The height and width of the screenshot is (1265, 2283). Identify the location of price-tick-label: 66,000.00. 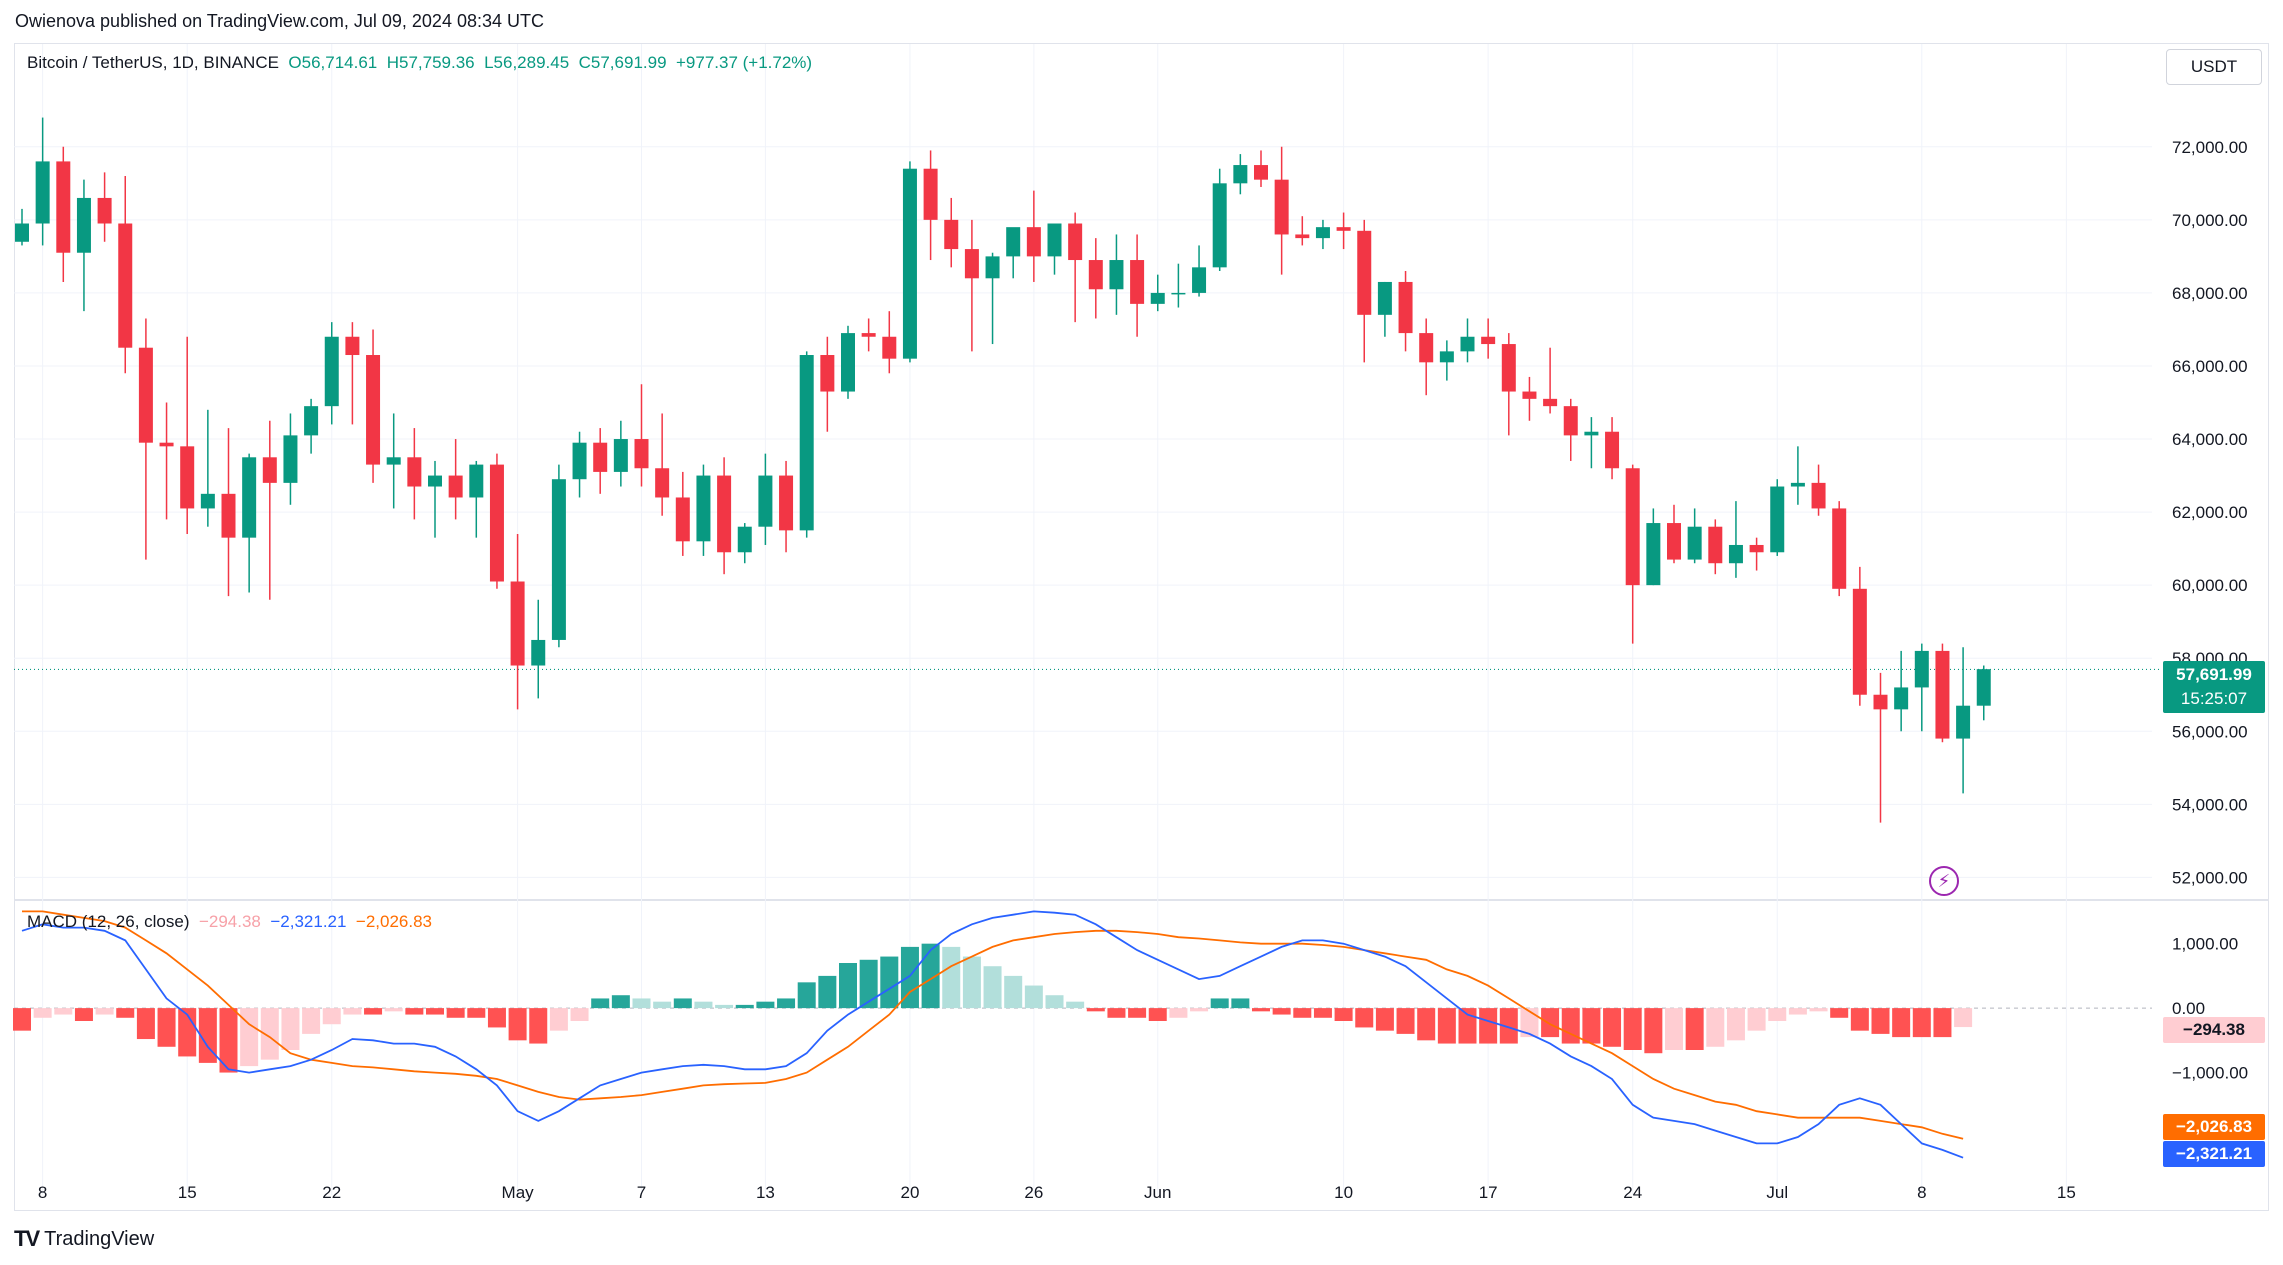
(2210, 366).